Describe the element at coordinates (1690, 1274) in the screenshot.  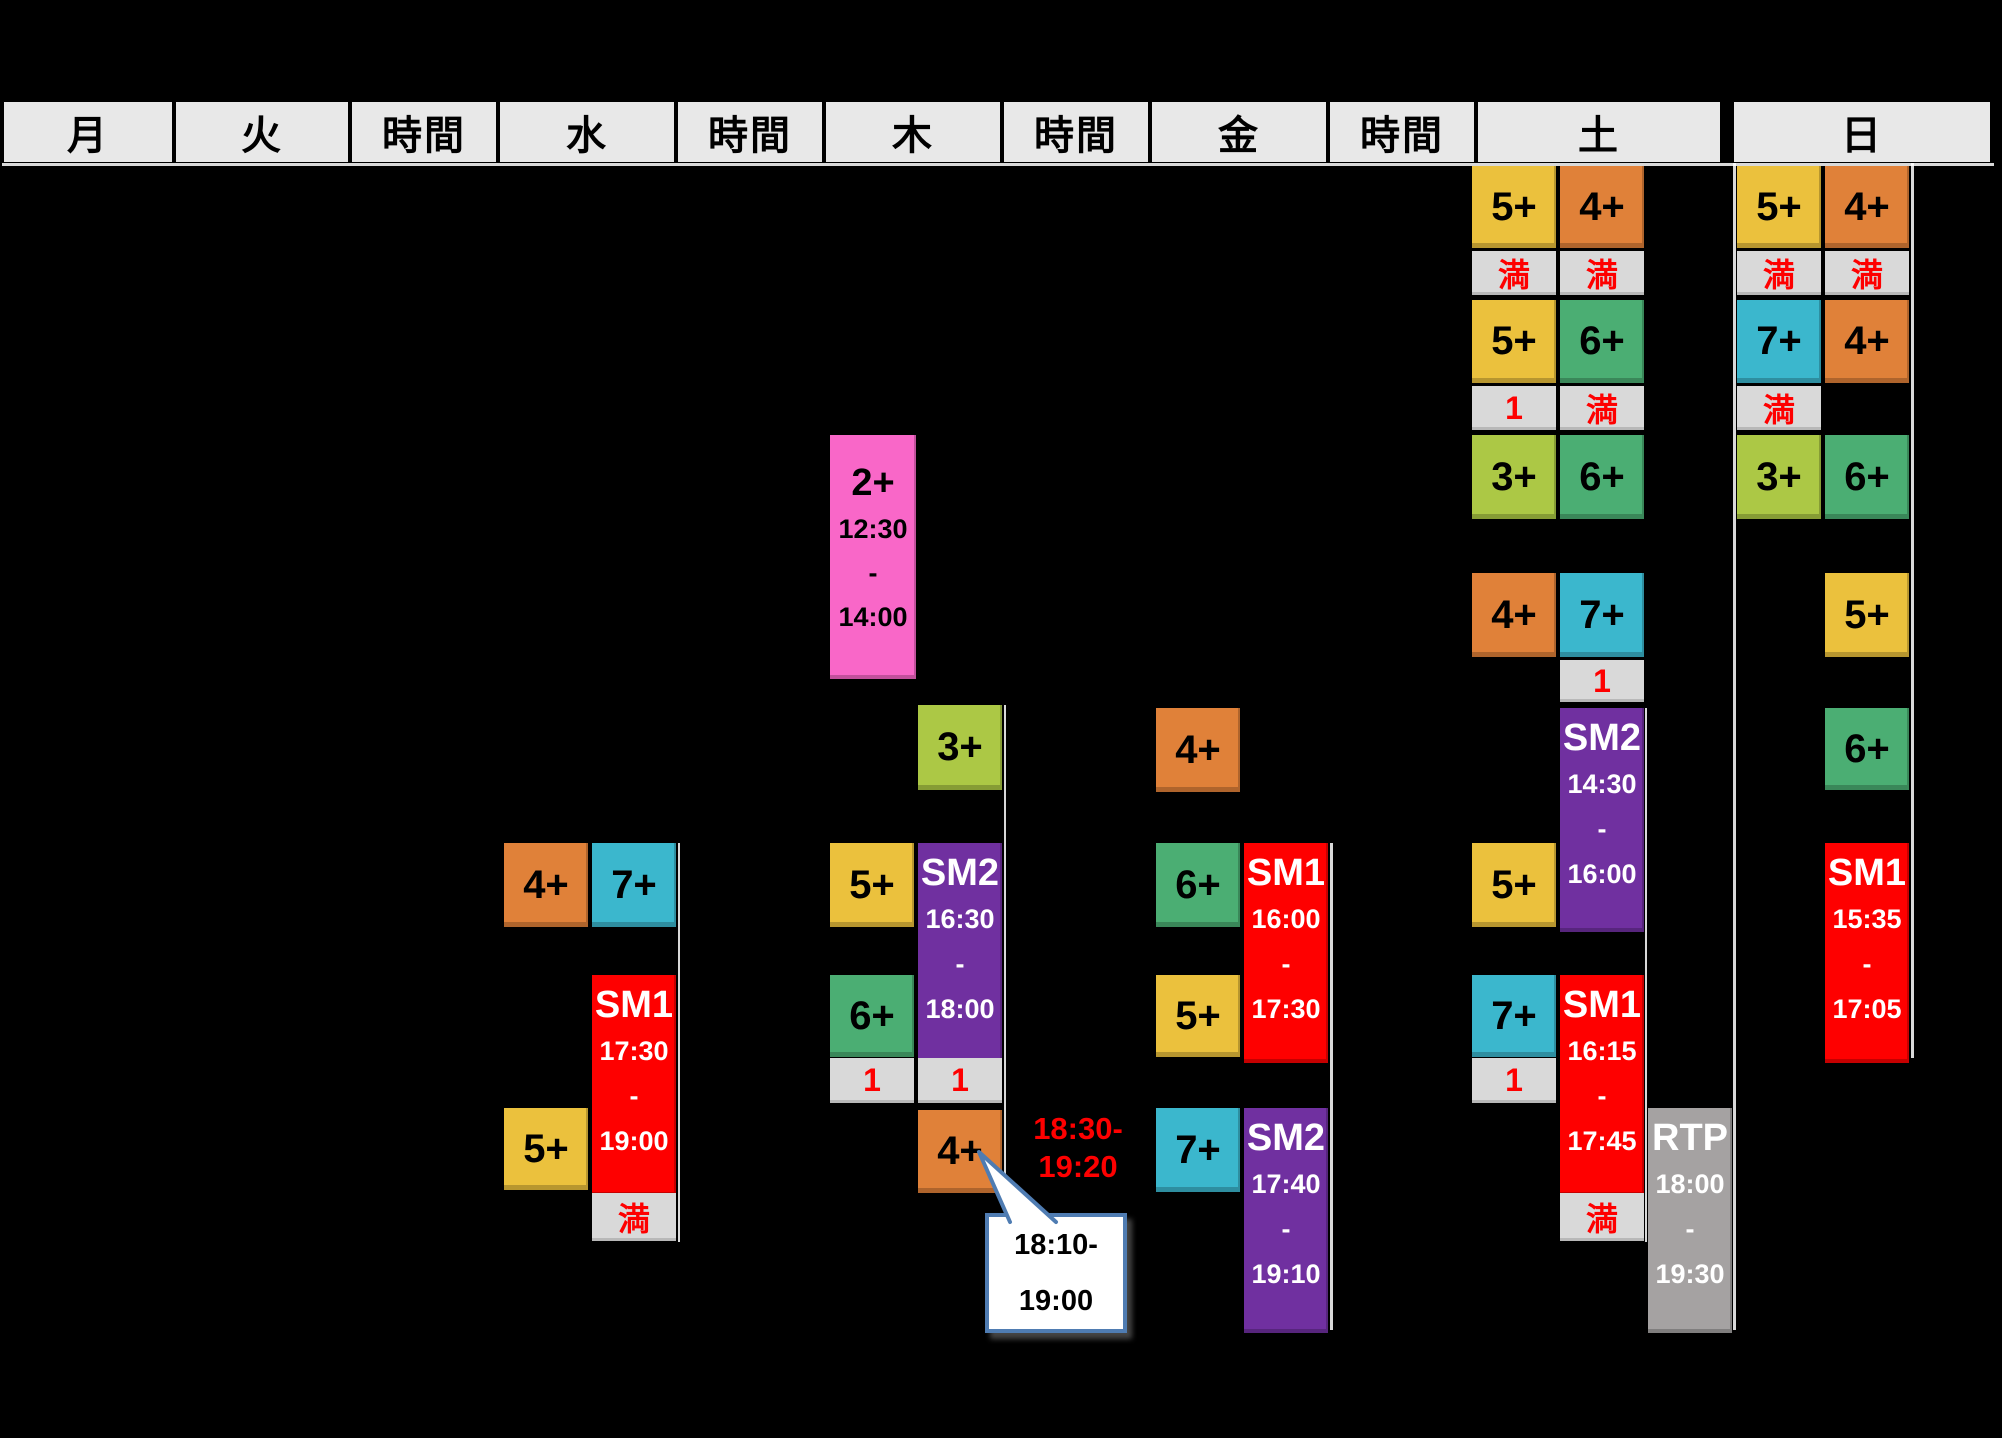
I see `session-time-line: 19:30` at that location.